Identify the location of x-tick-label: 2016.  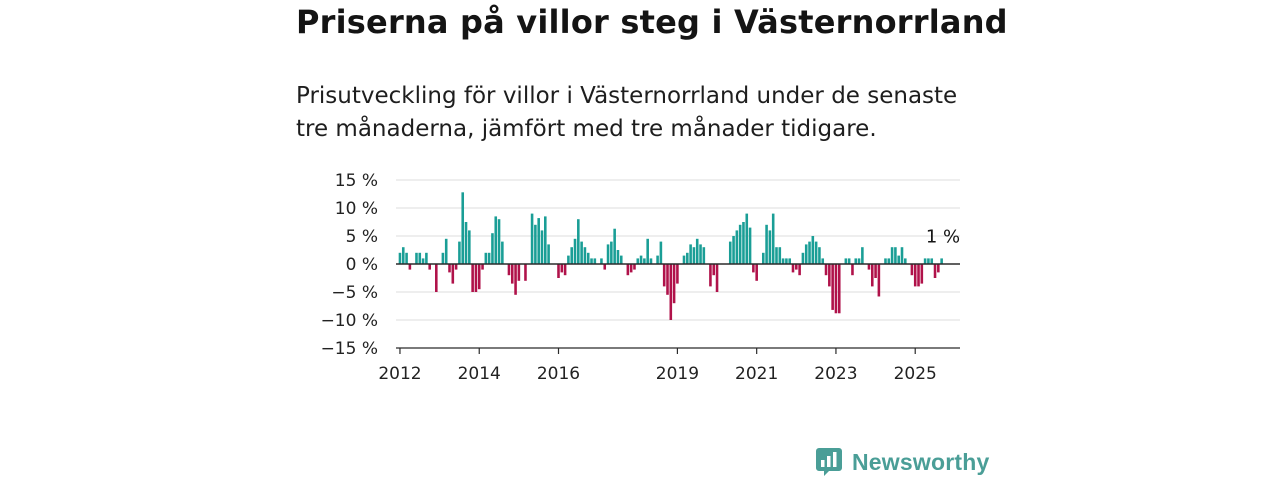
(558, 374).